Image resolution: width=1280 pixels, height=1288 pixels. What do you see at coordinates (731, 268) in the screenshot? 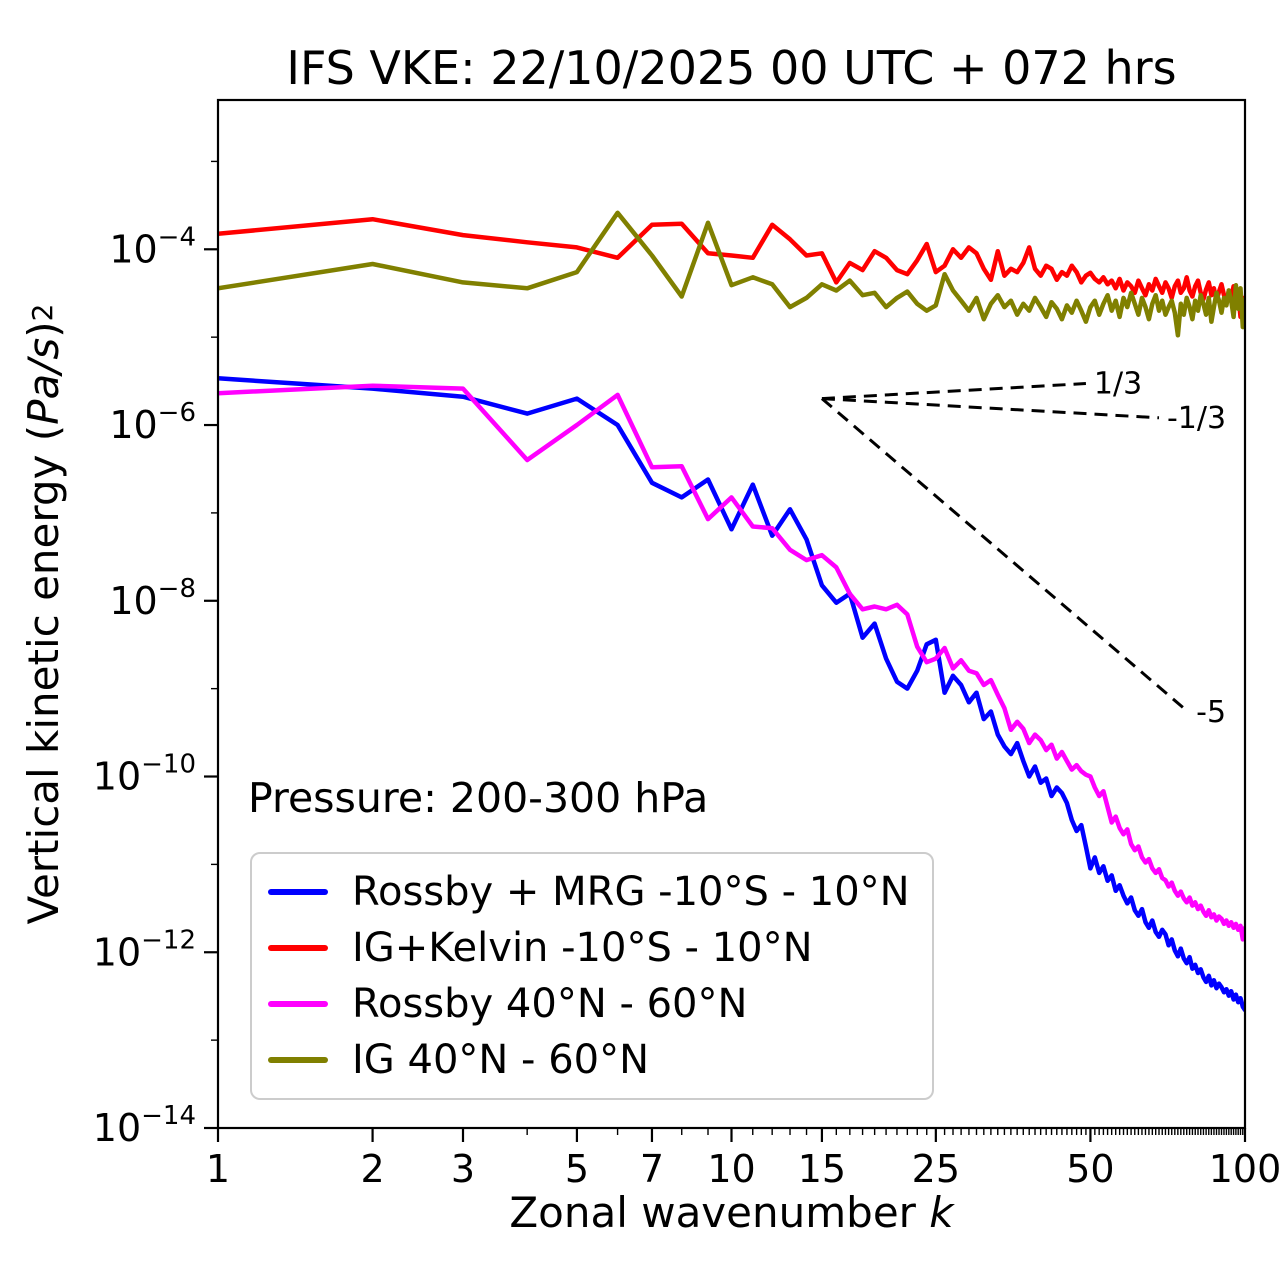
I see `series-line-ig-kelvin-10-s-10-n` at bounding box center [731, 268].